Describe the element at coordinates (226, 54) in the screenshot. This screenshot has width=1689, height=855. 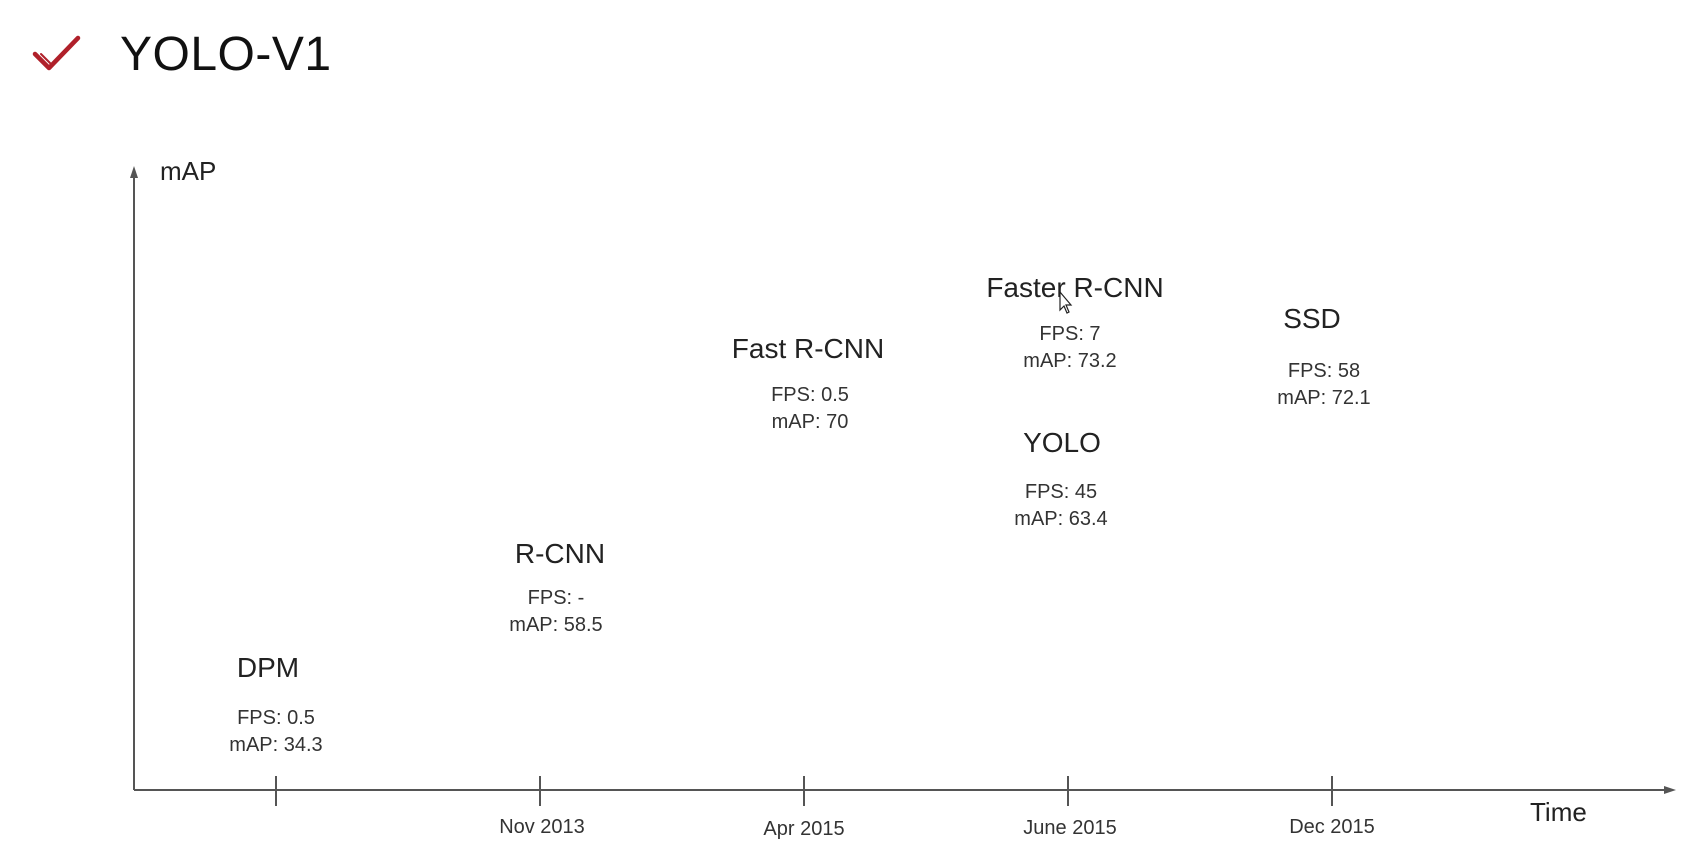
I see `page-title: YOLO-V1` at that location.